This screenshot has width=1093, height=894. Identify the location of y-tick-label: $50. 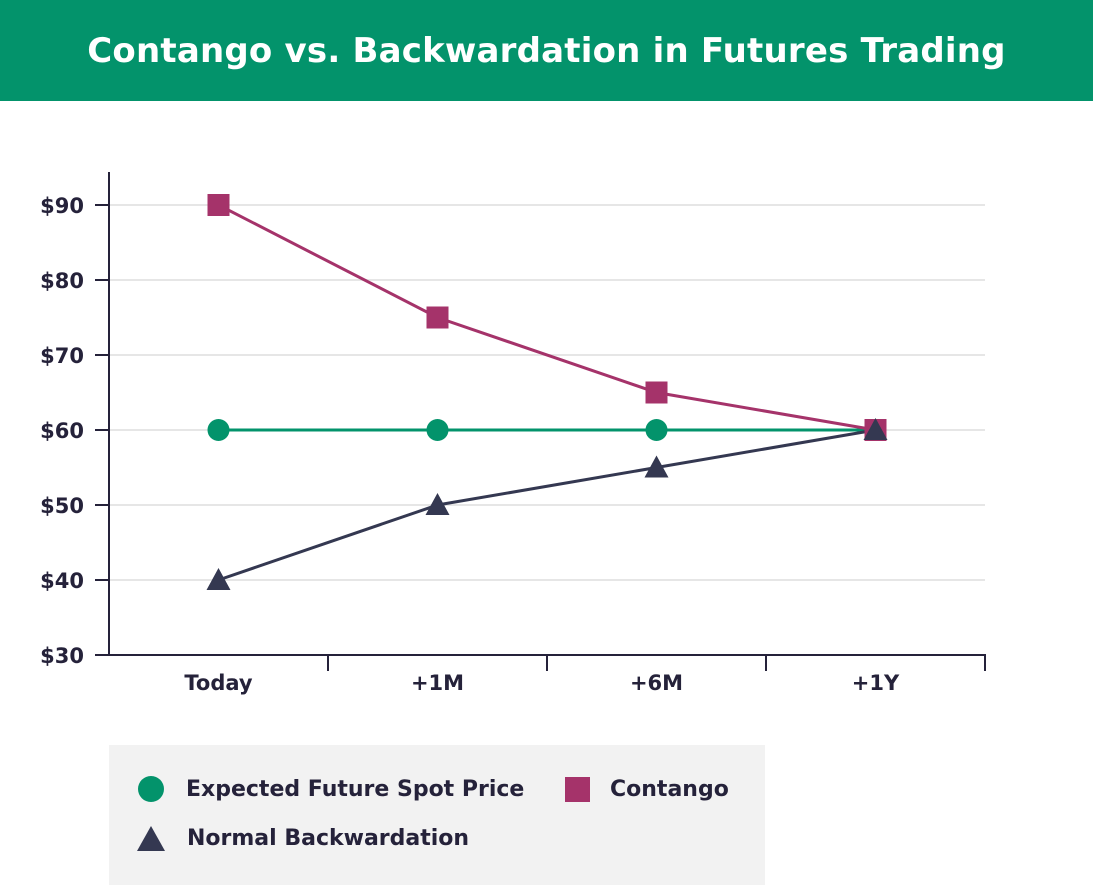
(62, 506).